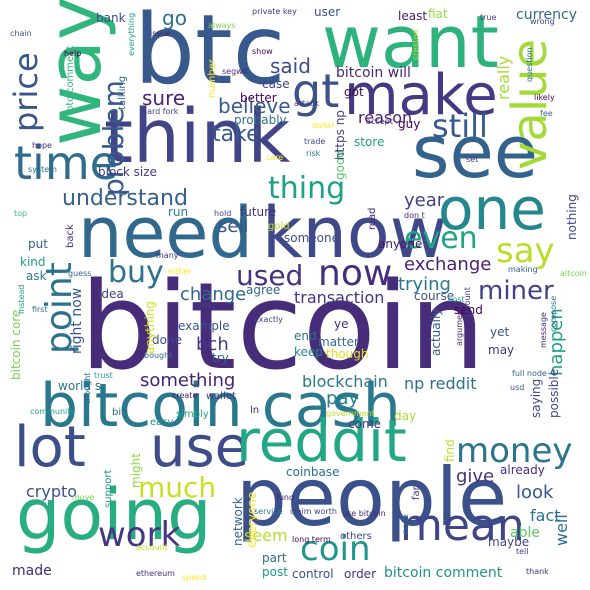  What do you see at coordinates (522, 470) in the screenshot?
I see `word-already: already` at bounding box center [522, 470].